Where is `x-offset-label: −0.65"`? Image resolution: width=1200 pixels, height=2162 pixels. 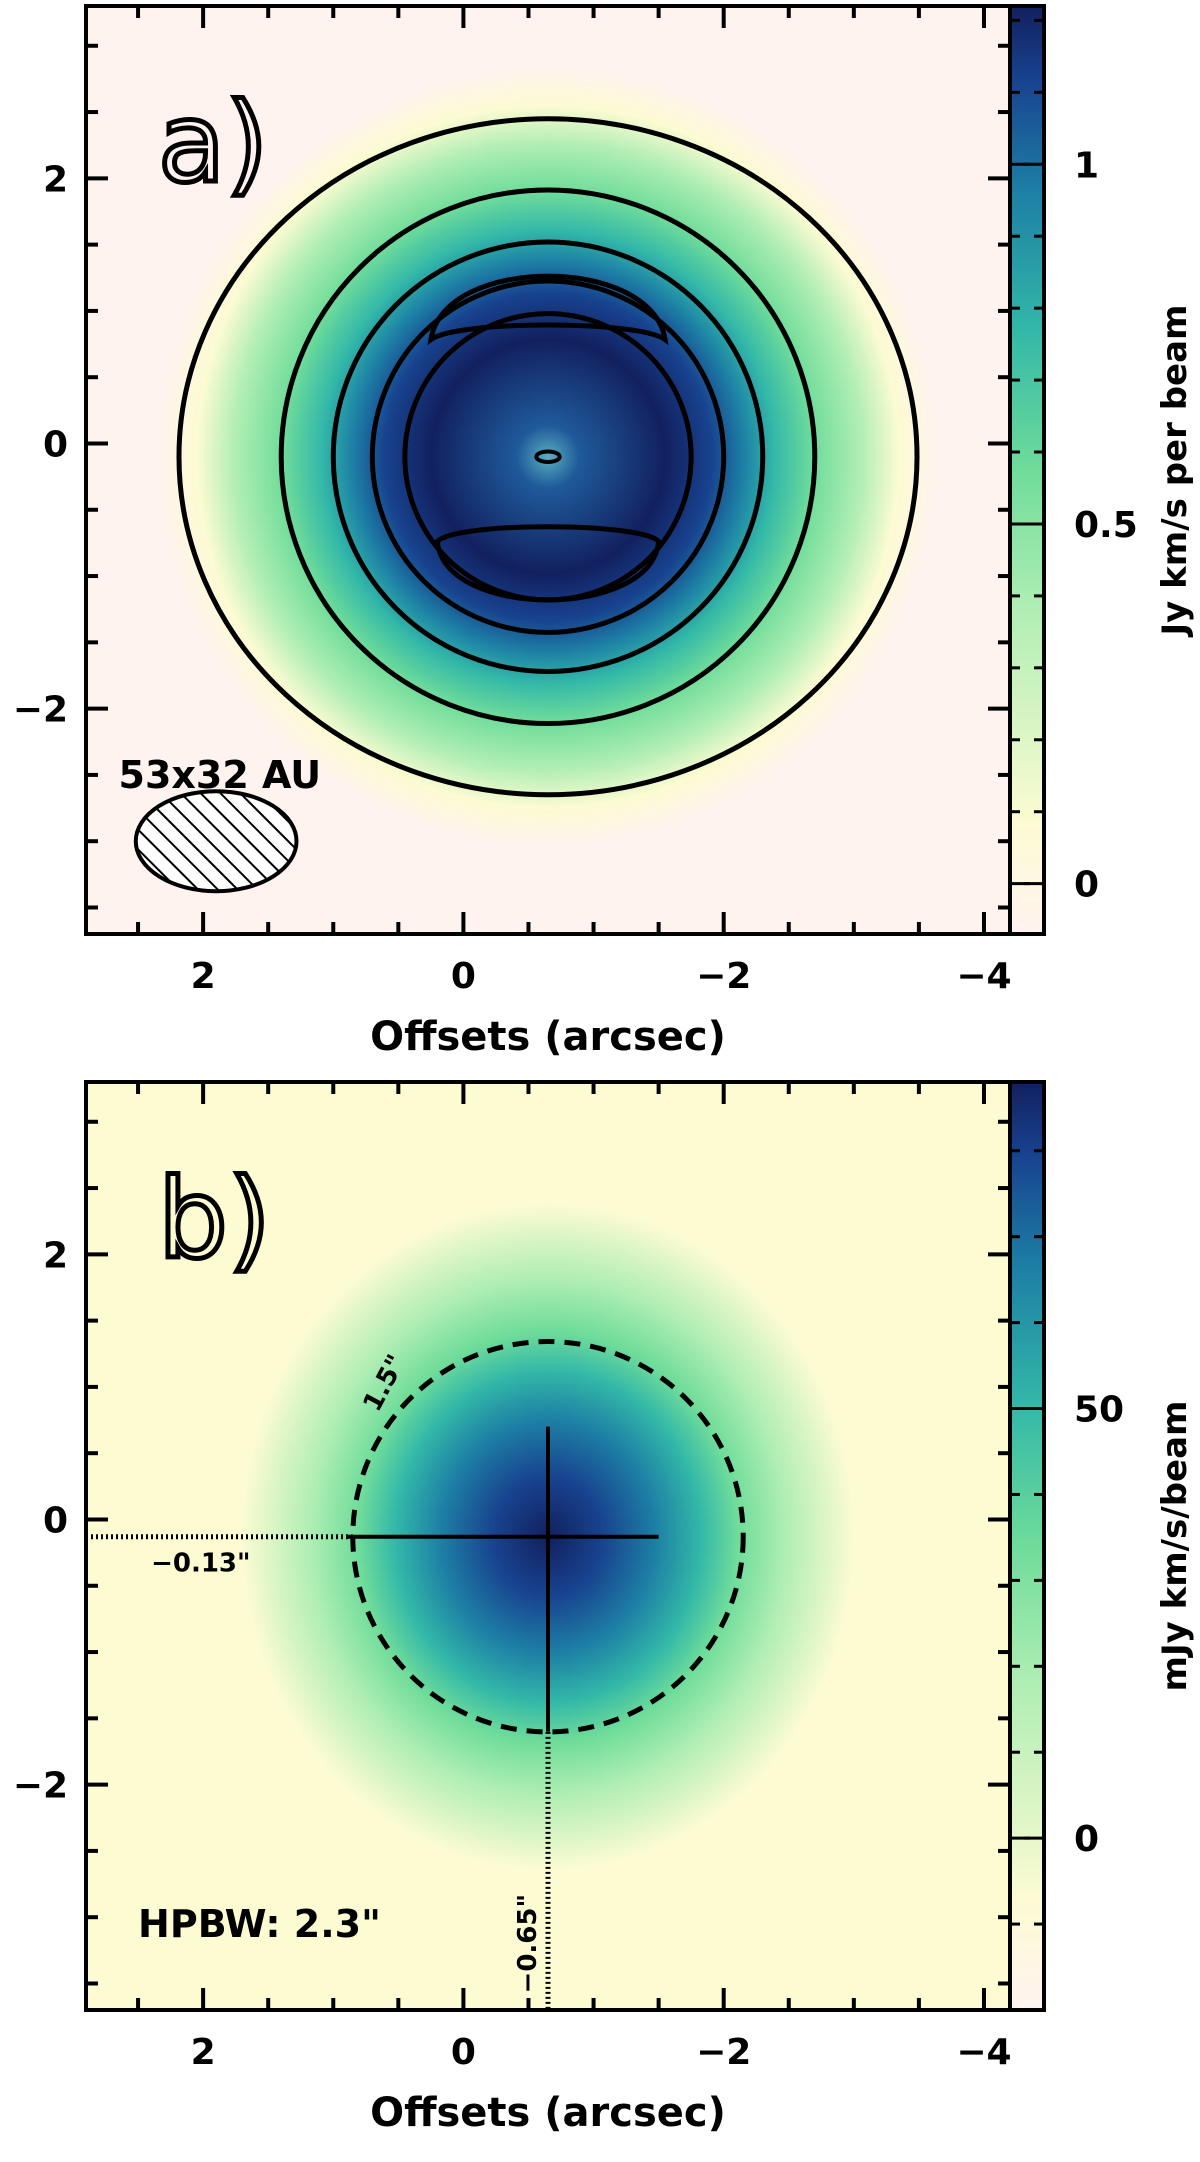
x-offset-label: −0.65" is located at coordinates (528, 1943).